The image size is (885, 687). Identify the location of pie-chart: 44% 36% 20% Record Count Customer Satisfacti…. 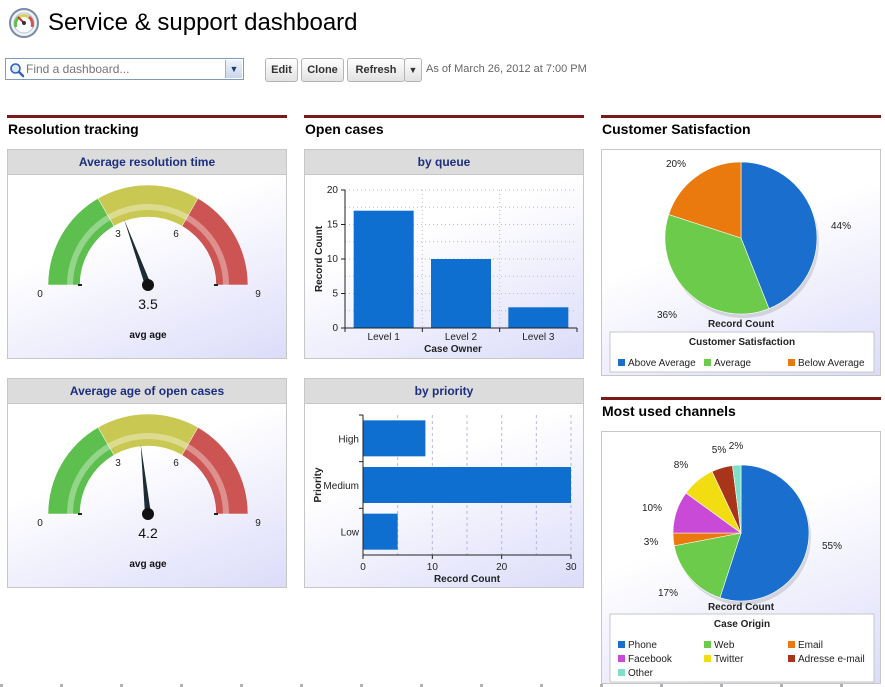
(742, 266).